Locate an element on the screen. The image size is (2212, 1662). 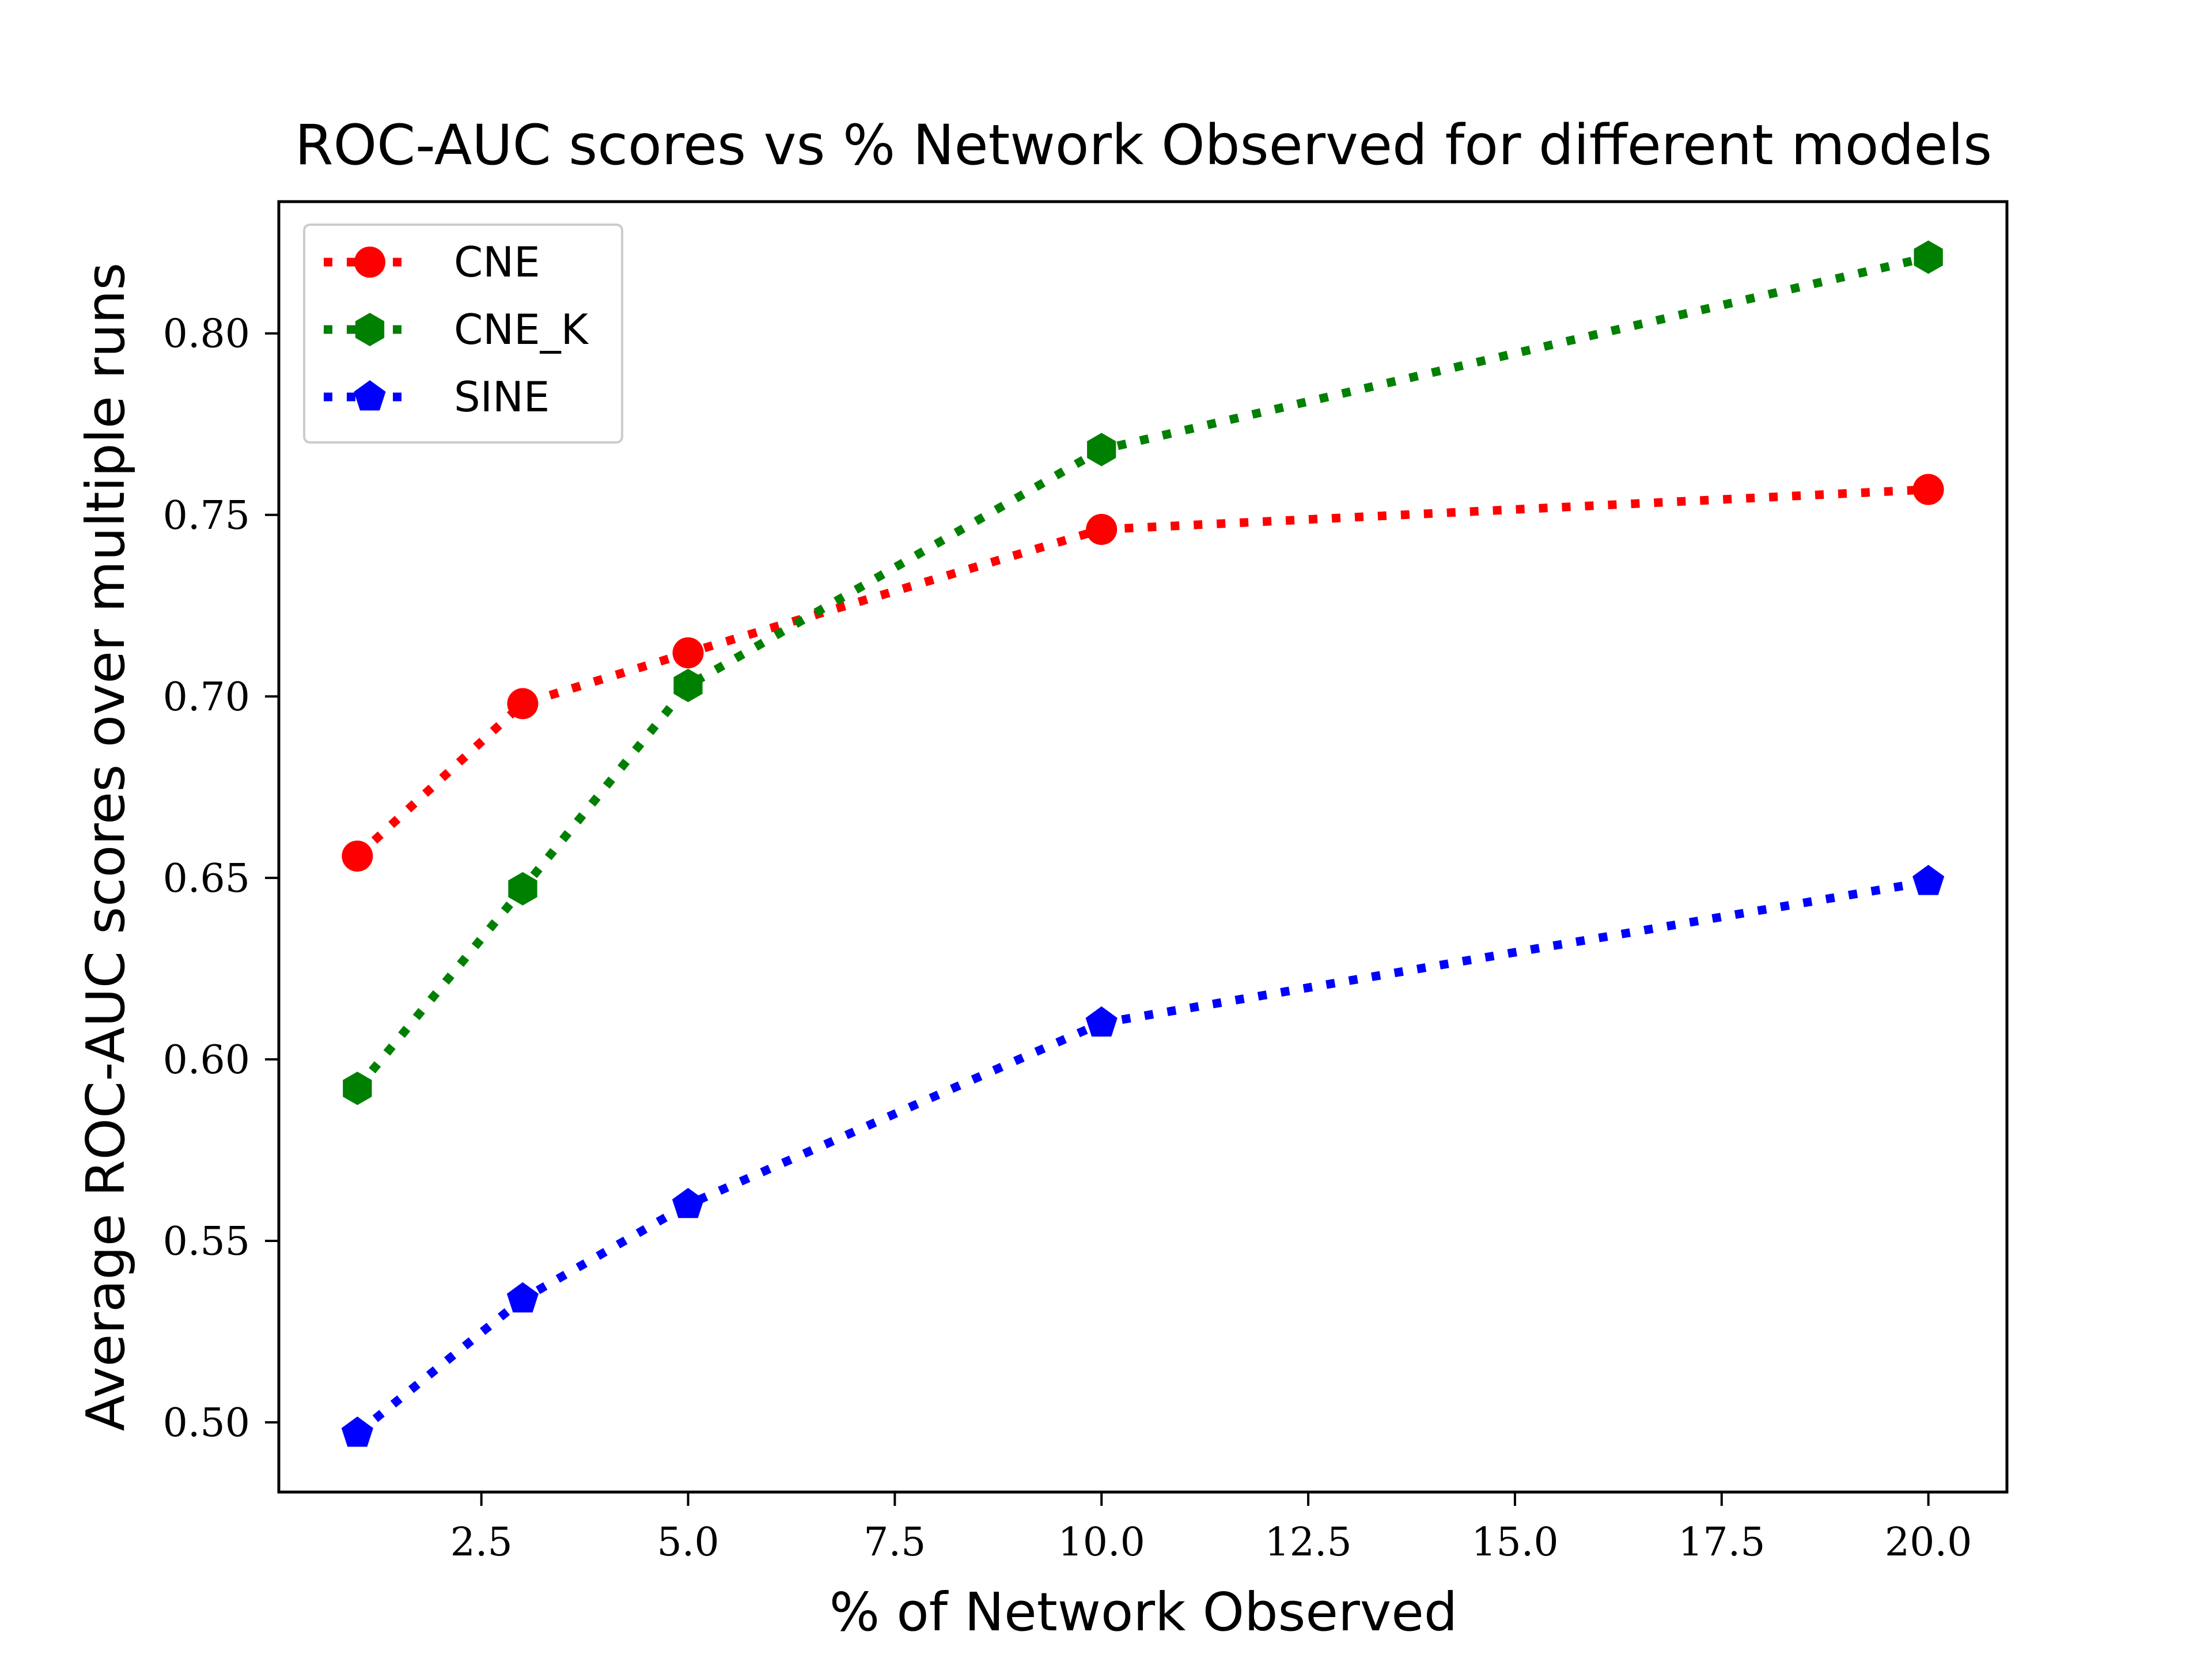
y-tick-label: 0.65 is located at coordinates (206, 879).